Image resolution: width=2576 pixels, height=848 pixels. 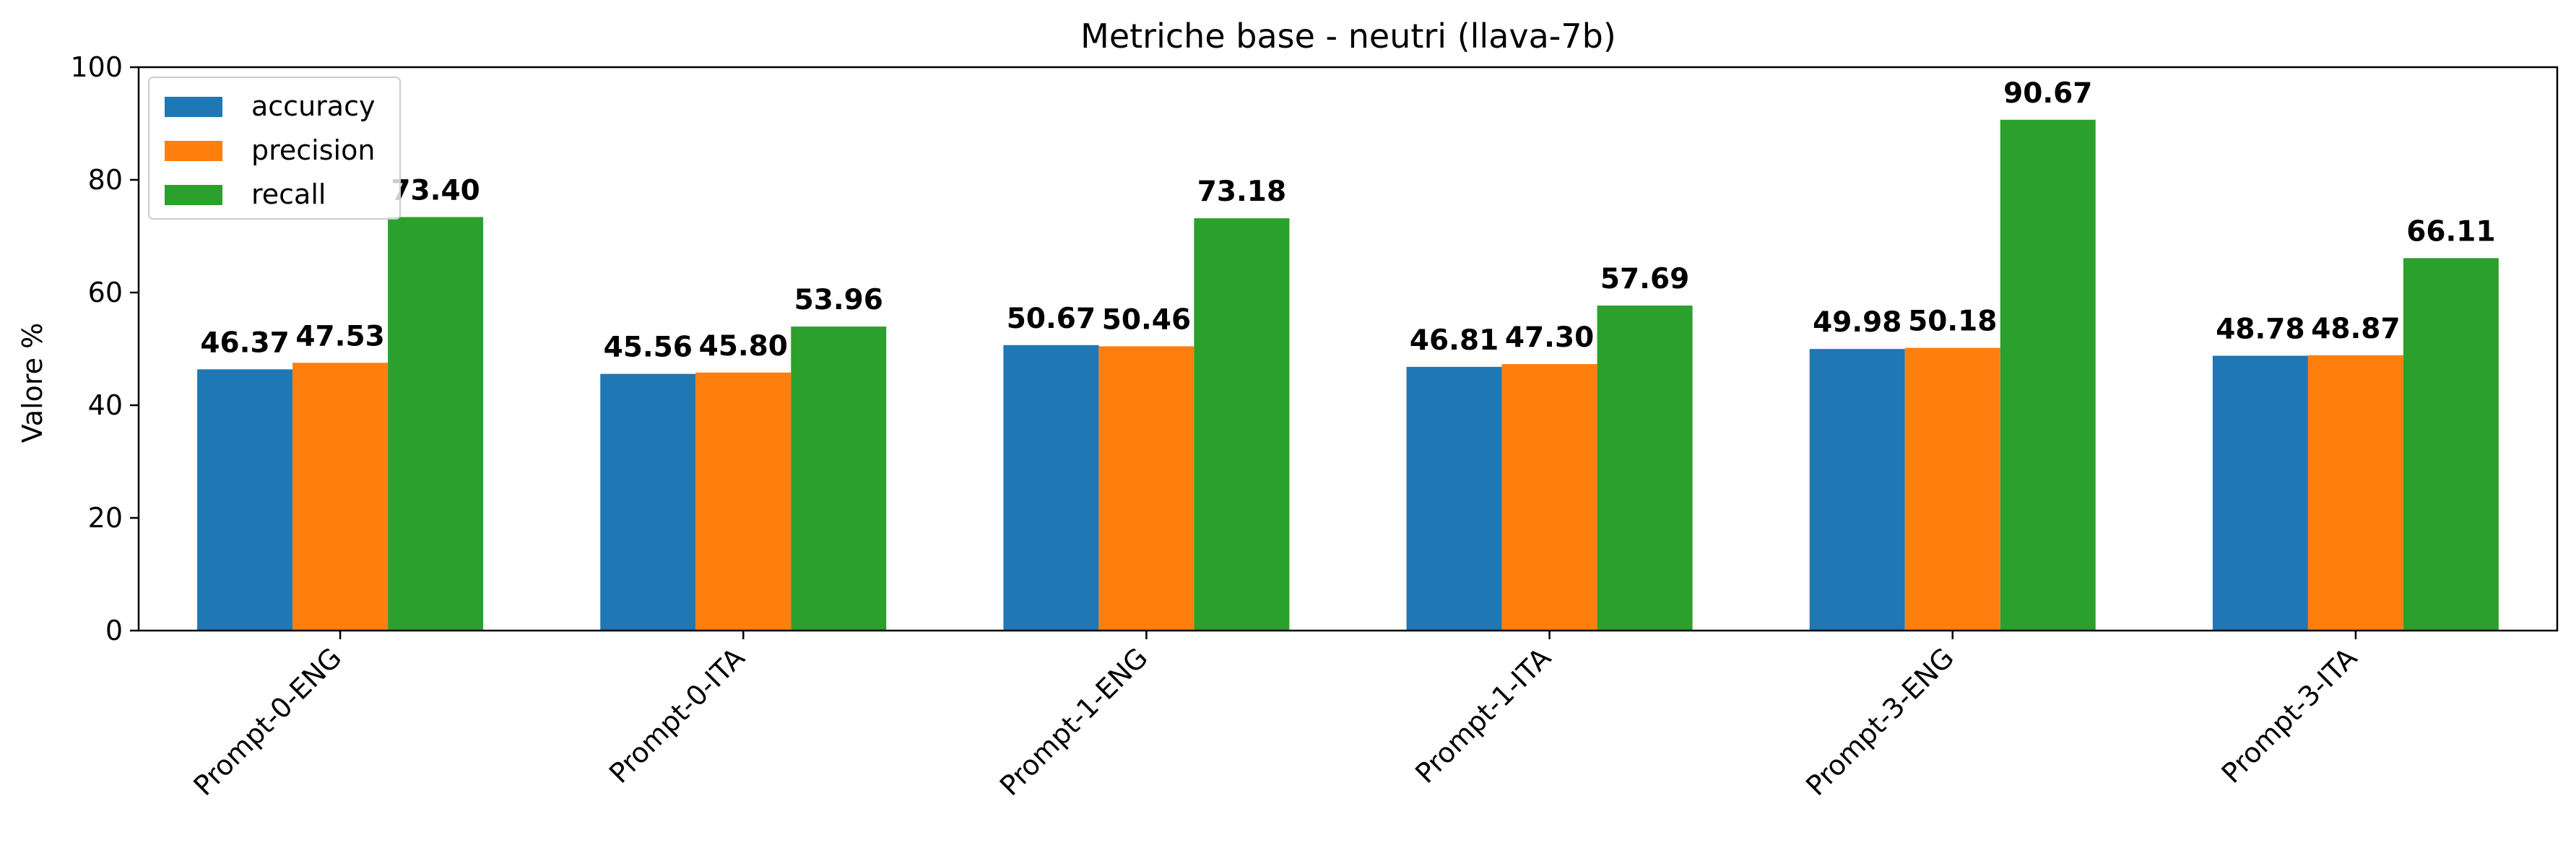 I want to click on legend-swatch-precision, so click(x=193, y=151).